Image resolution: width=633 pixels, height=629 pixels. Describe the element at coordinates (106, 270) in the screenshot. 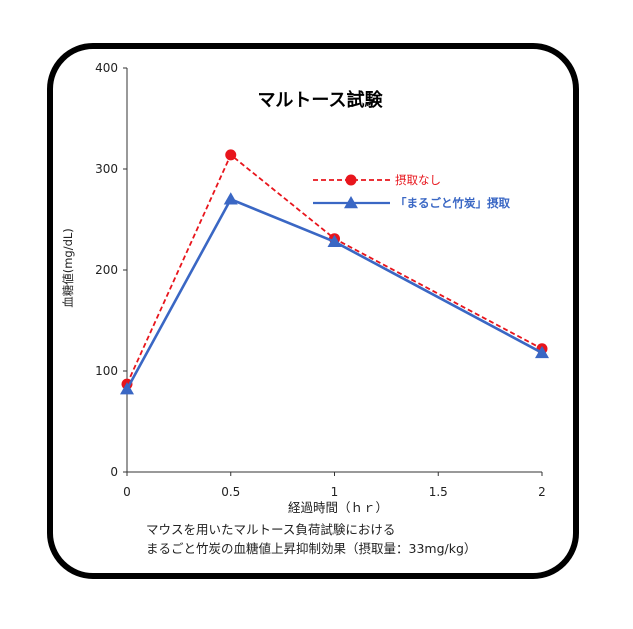

I see `y-tick-label: 200` at that location.